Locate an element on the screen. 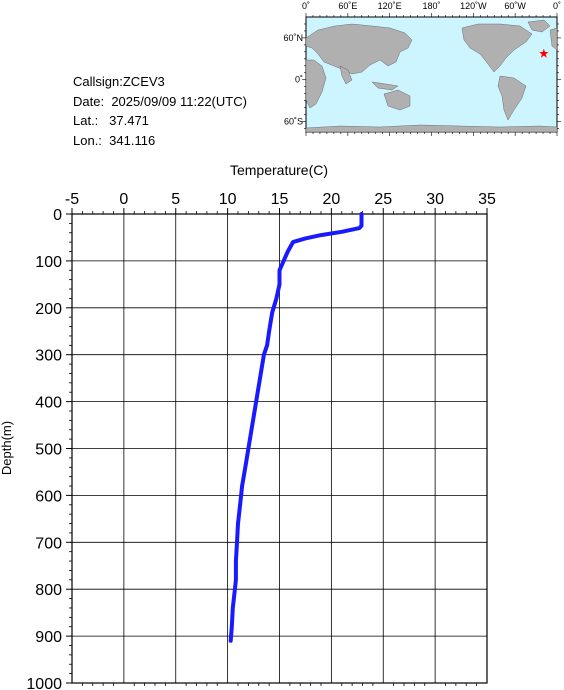  x-tick-label: 25 is located at coordinates (383, 199).